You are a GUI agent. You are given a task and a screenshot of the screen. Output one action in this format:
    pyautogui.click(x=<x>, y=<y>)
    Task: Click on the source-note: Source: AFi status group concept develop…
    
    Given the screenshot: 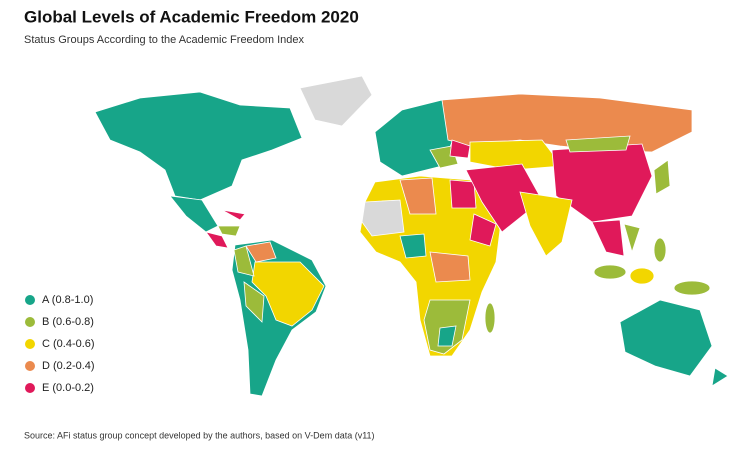 What is the action you would take?
    pyautogui.click(x=199, y=435)
    